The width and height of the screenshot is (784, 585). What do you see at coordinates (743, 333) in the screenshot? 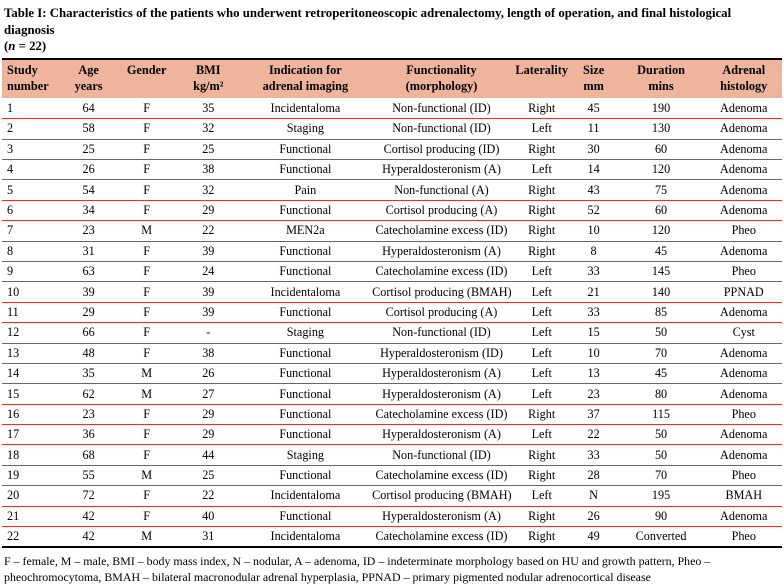
I see `cell-adrenal-histology: Cyst` at bounding box center [743, 333].